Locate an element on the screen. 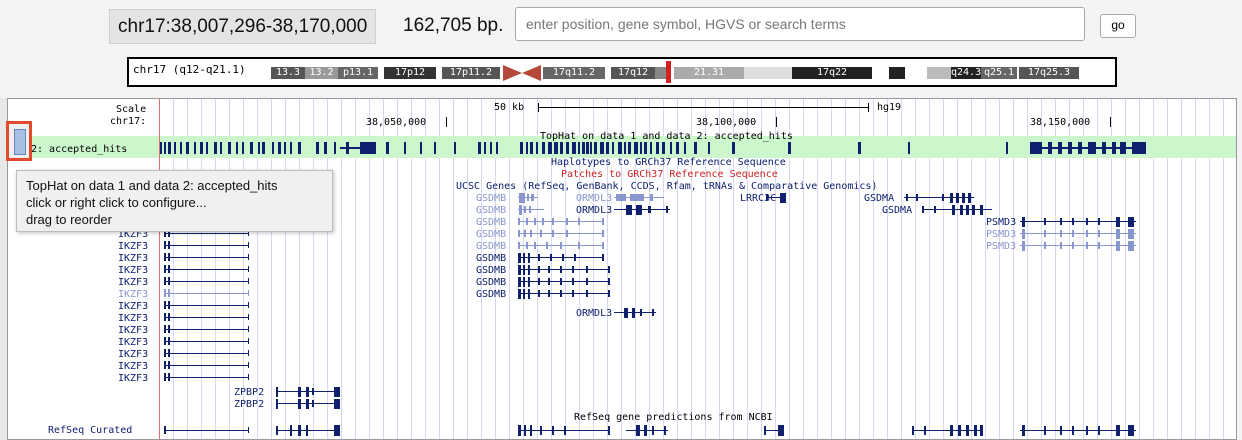 The image size is (1242, 440). refseq-track-title: RefSeq gene predictions from NCBI is located at coordinates (673, 417).